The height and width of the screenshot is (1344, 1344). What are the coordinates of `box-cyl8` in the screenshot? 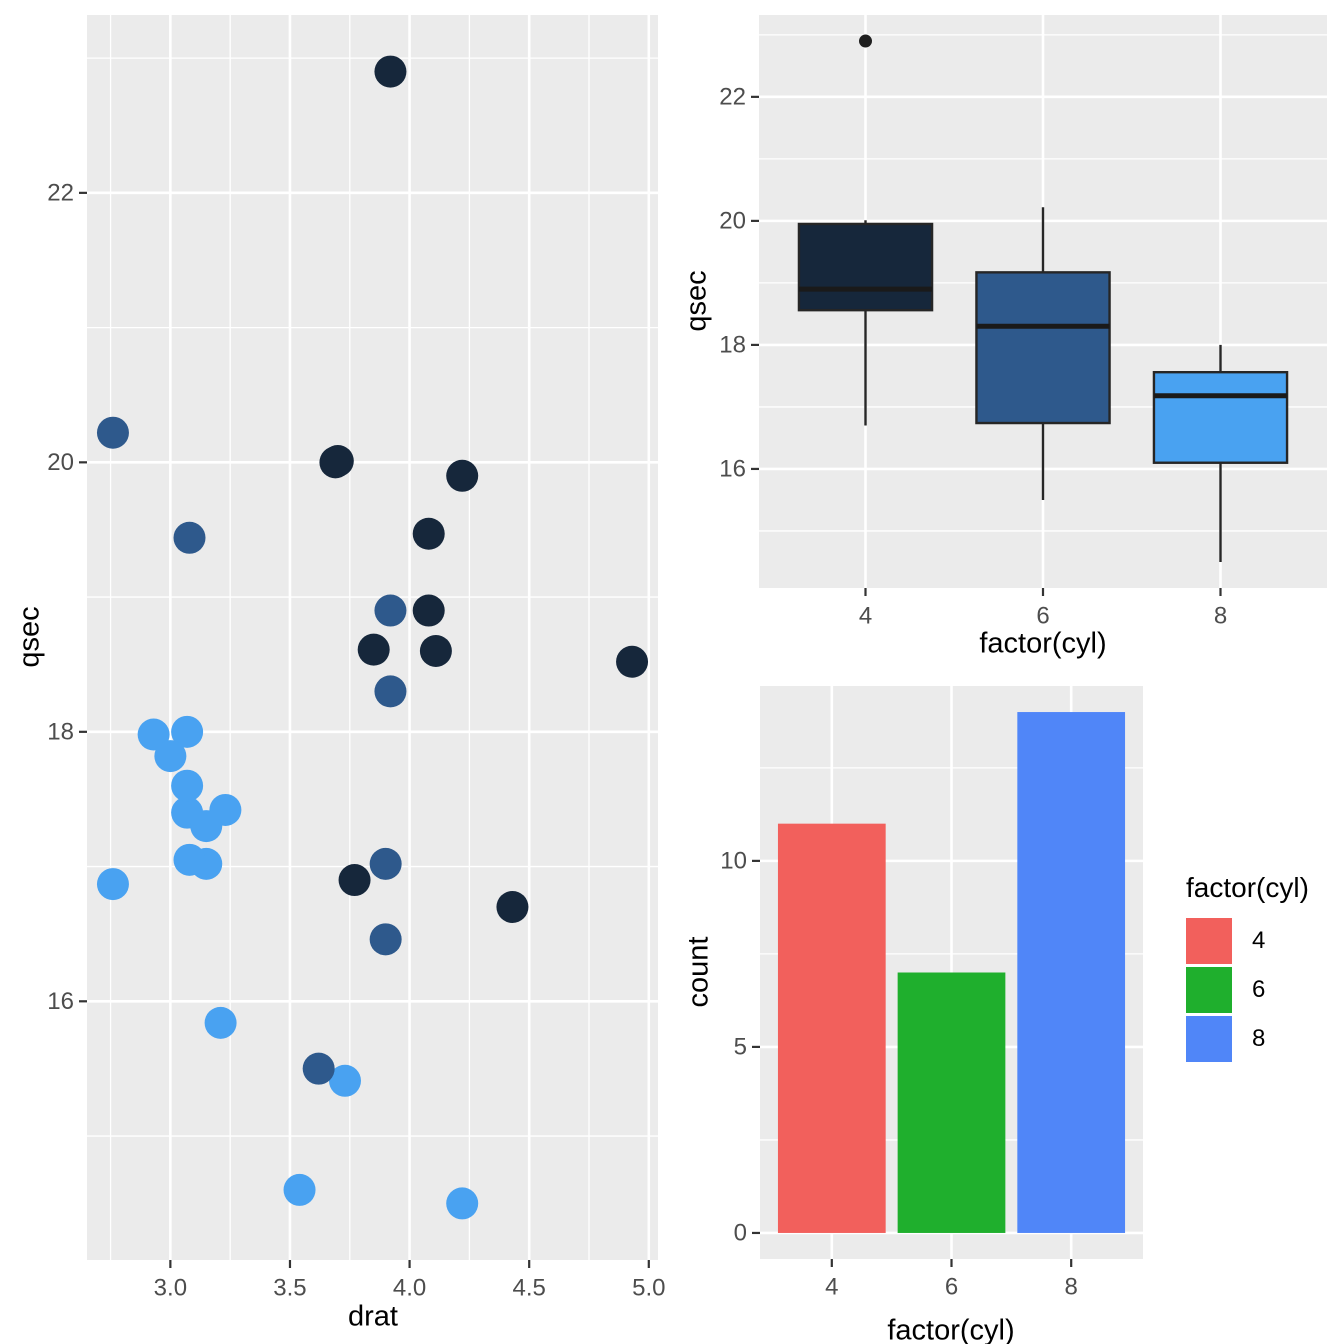 It's located at (1220, 417).